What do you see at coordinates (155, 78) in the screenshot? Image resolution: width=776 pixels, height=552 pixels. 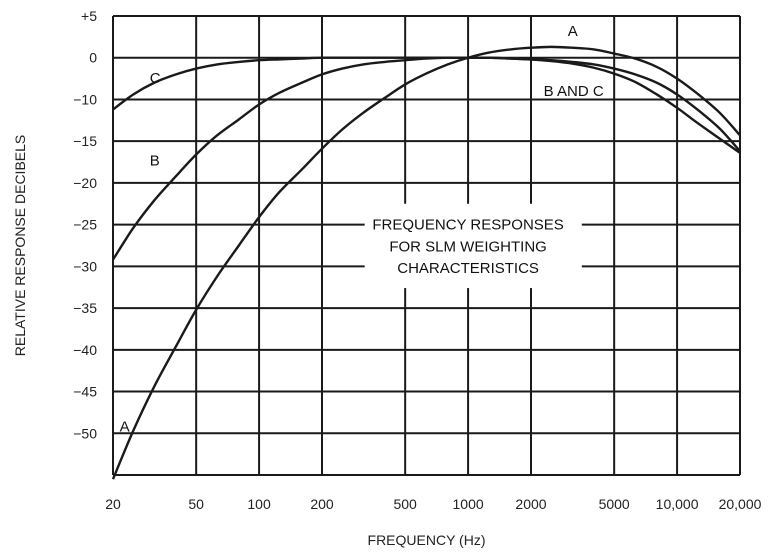 I see `annotation-1: C` at bounding box center [155, 78].